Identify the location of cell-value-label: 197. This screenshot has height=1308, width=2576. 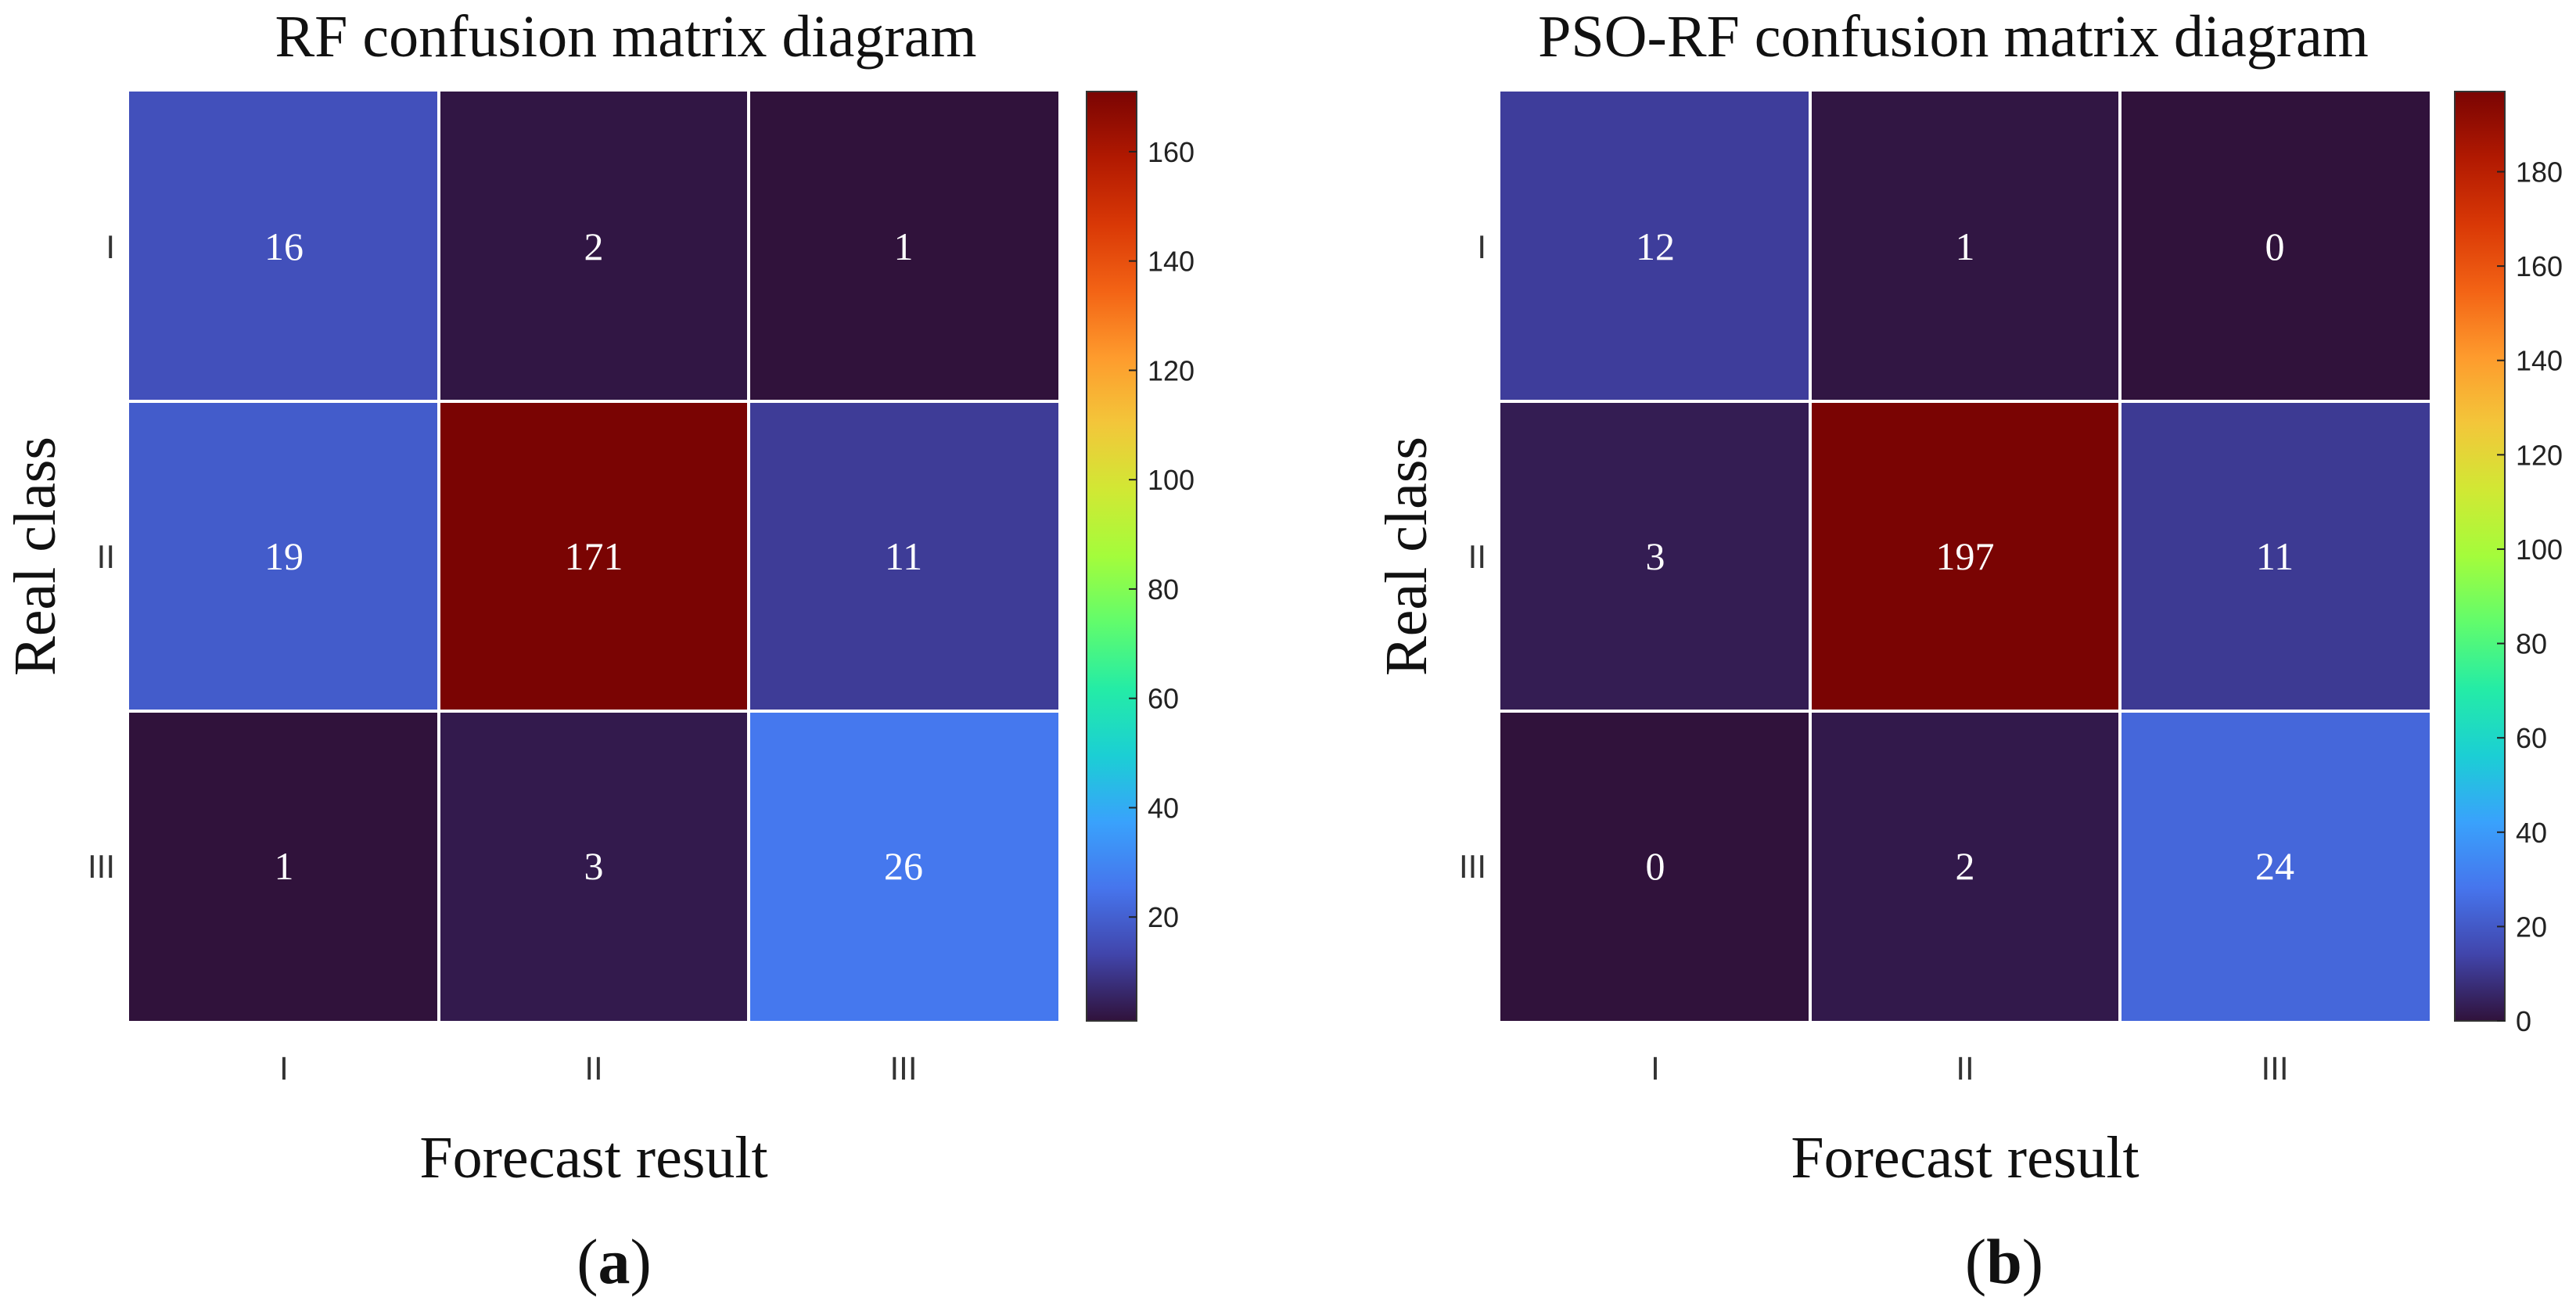
(1965, 556).